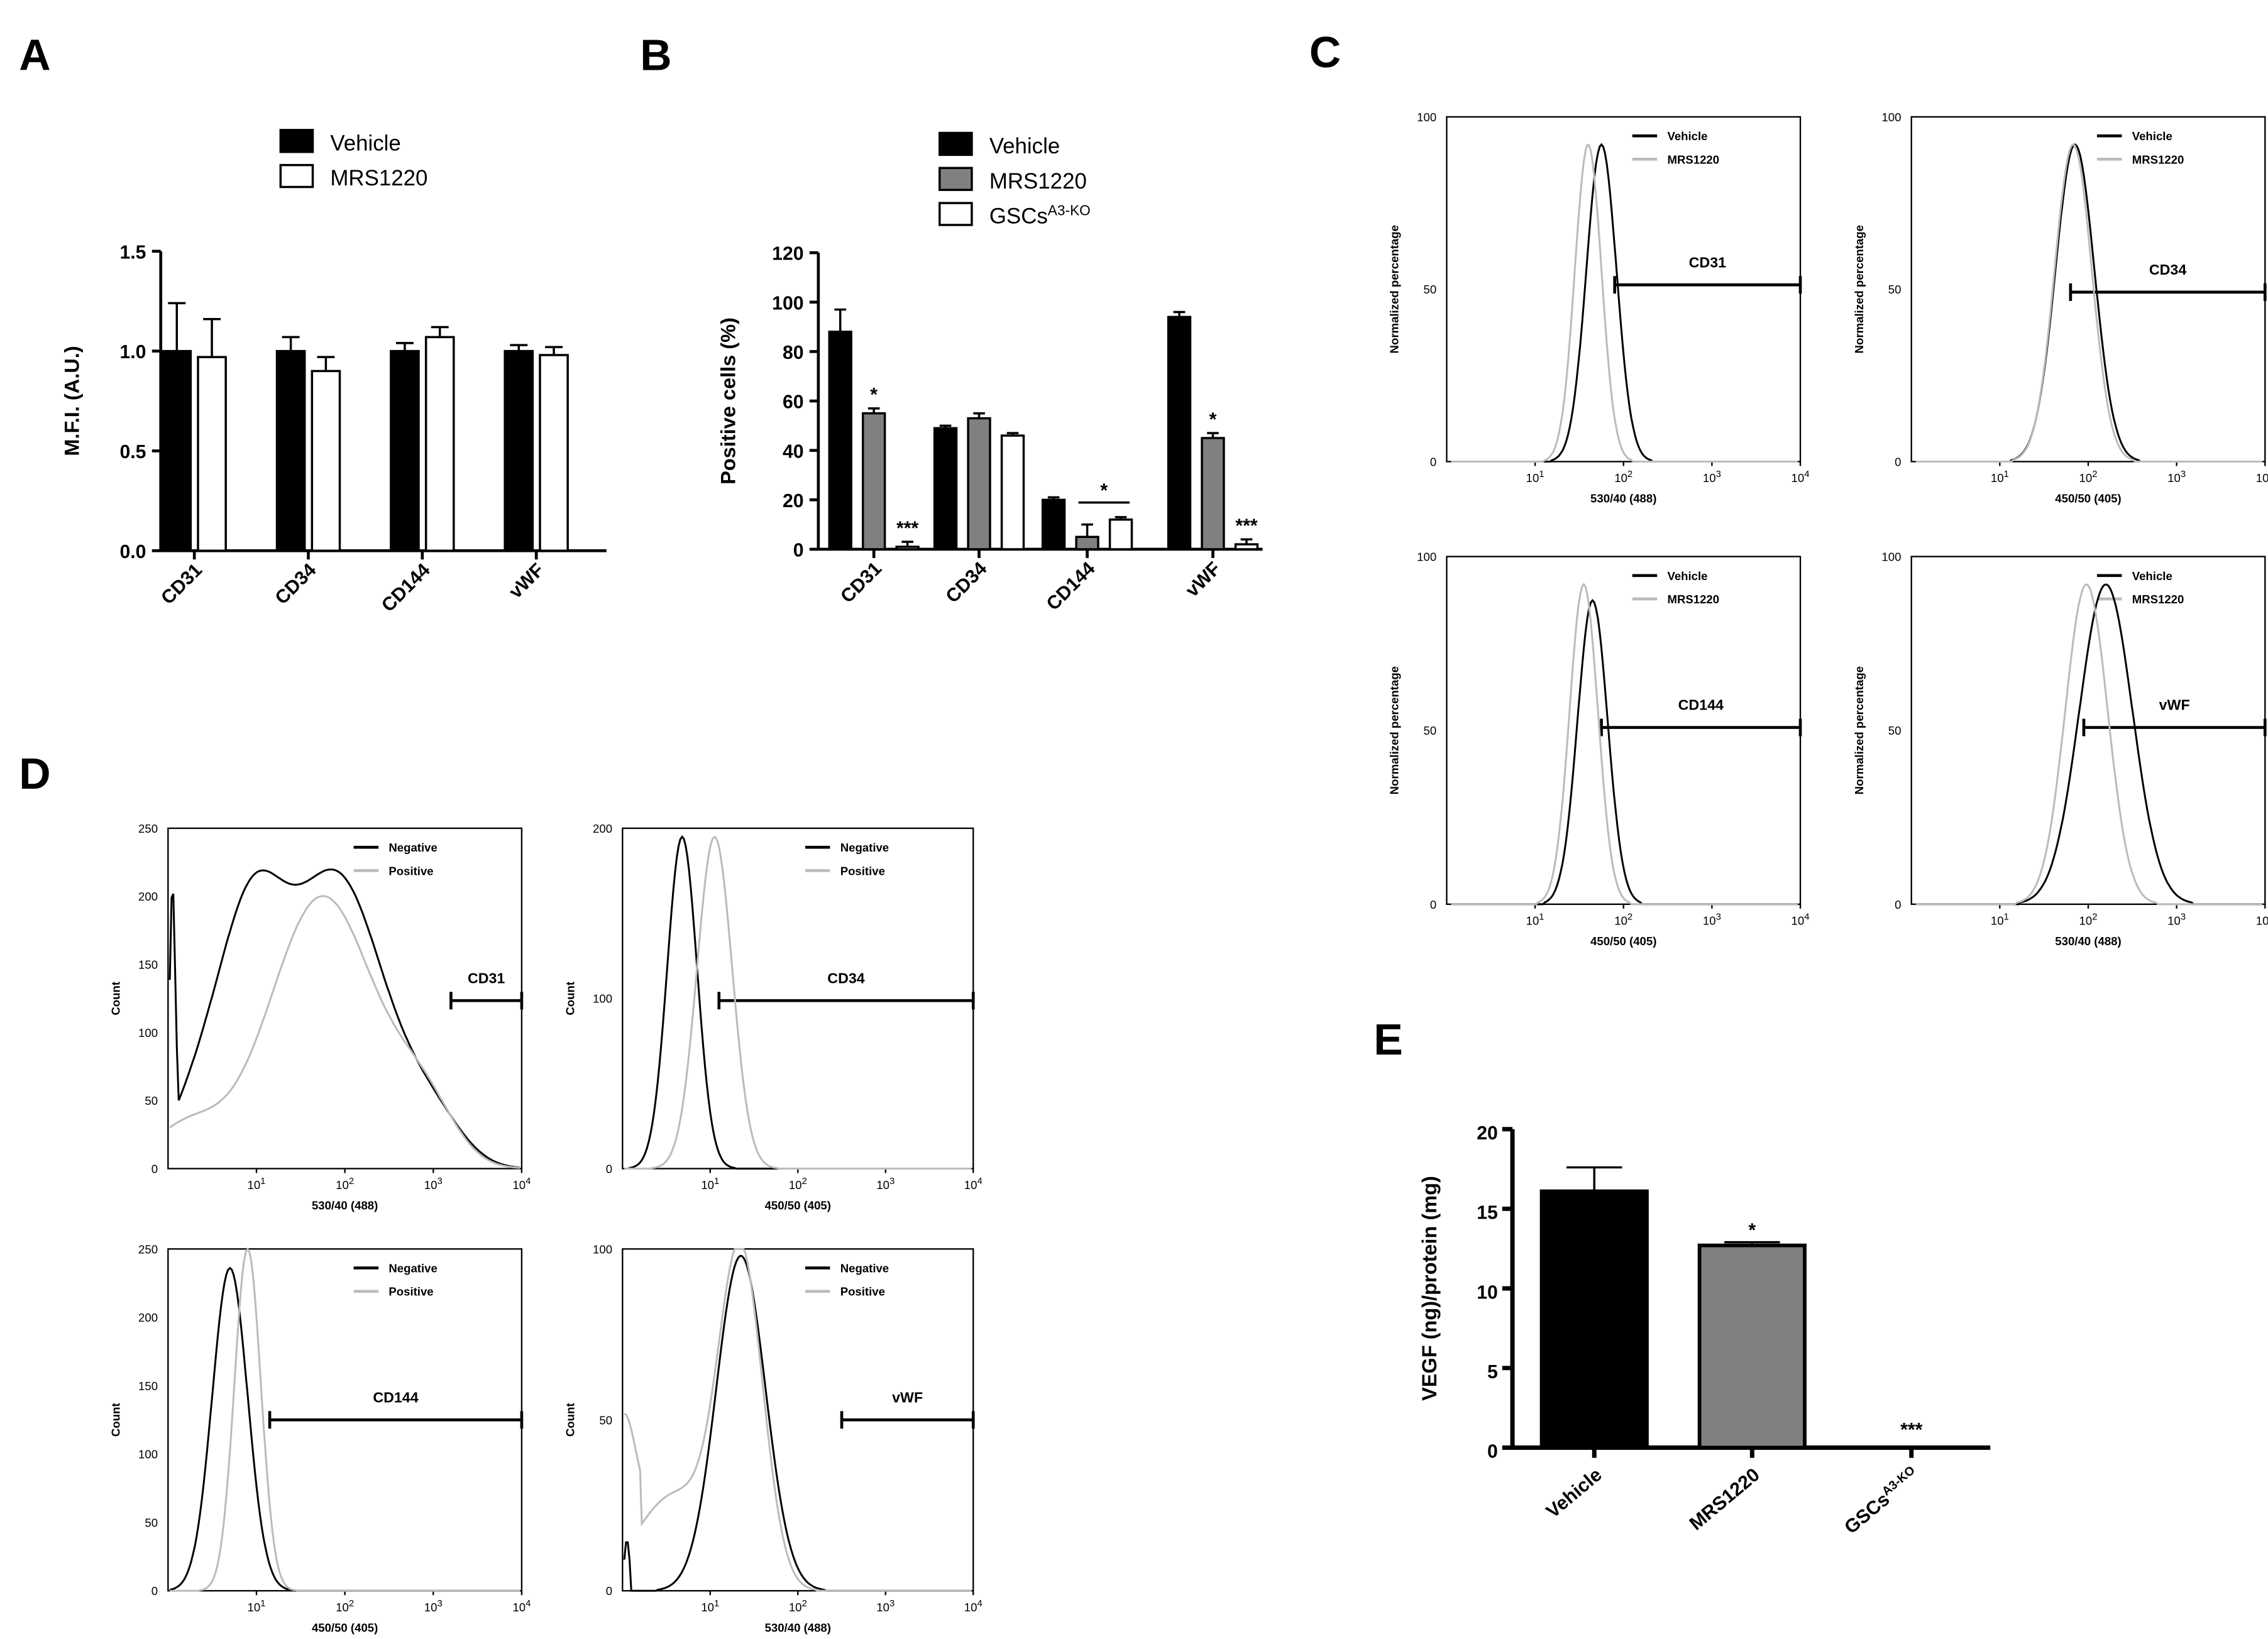 The width and height of the screenshot is (2268, 1639). I want to click on panelC-CD144-legend-label: Vehicle, so click(1687, 576).